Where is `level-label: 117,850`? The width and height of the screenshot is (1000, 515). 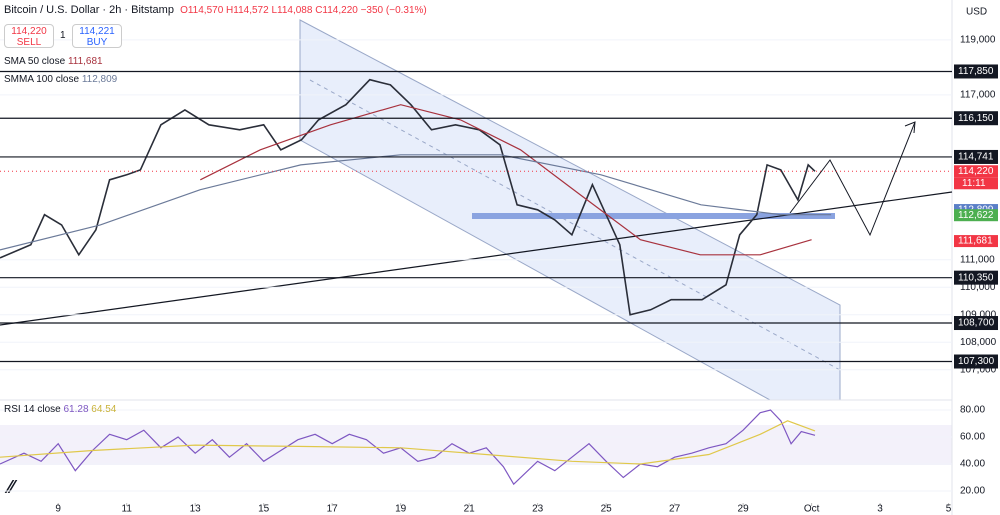
level-label: 117,850 is located at coordinates (976, 71).